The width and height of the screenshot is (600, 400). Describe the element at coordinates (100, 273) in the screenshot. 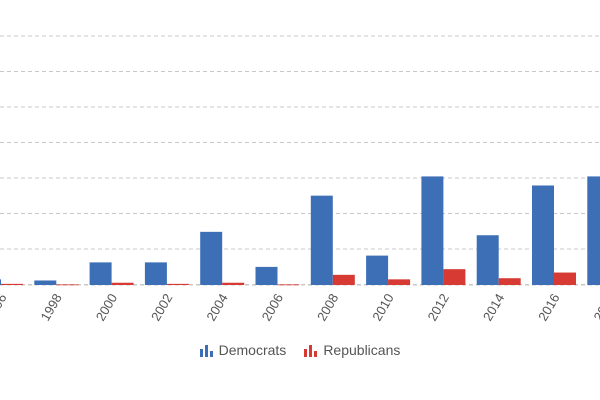

I see `bar-democrats-2000` at that location.